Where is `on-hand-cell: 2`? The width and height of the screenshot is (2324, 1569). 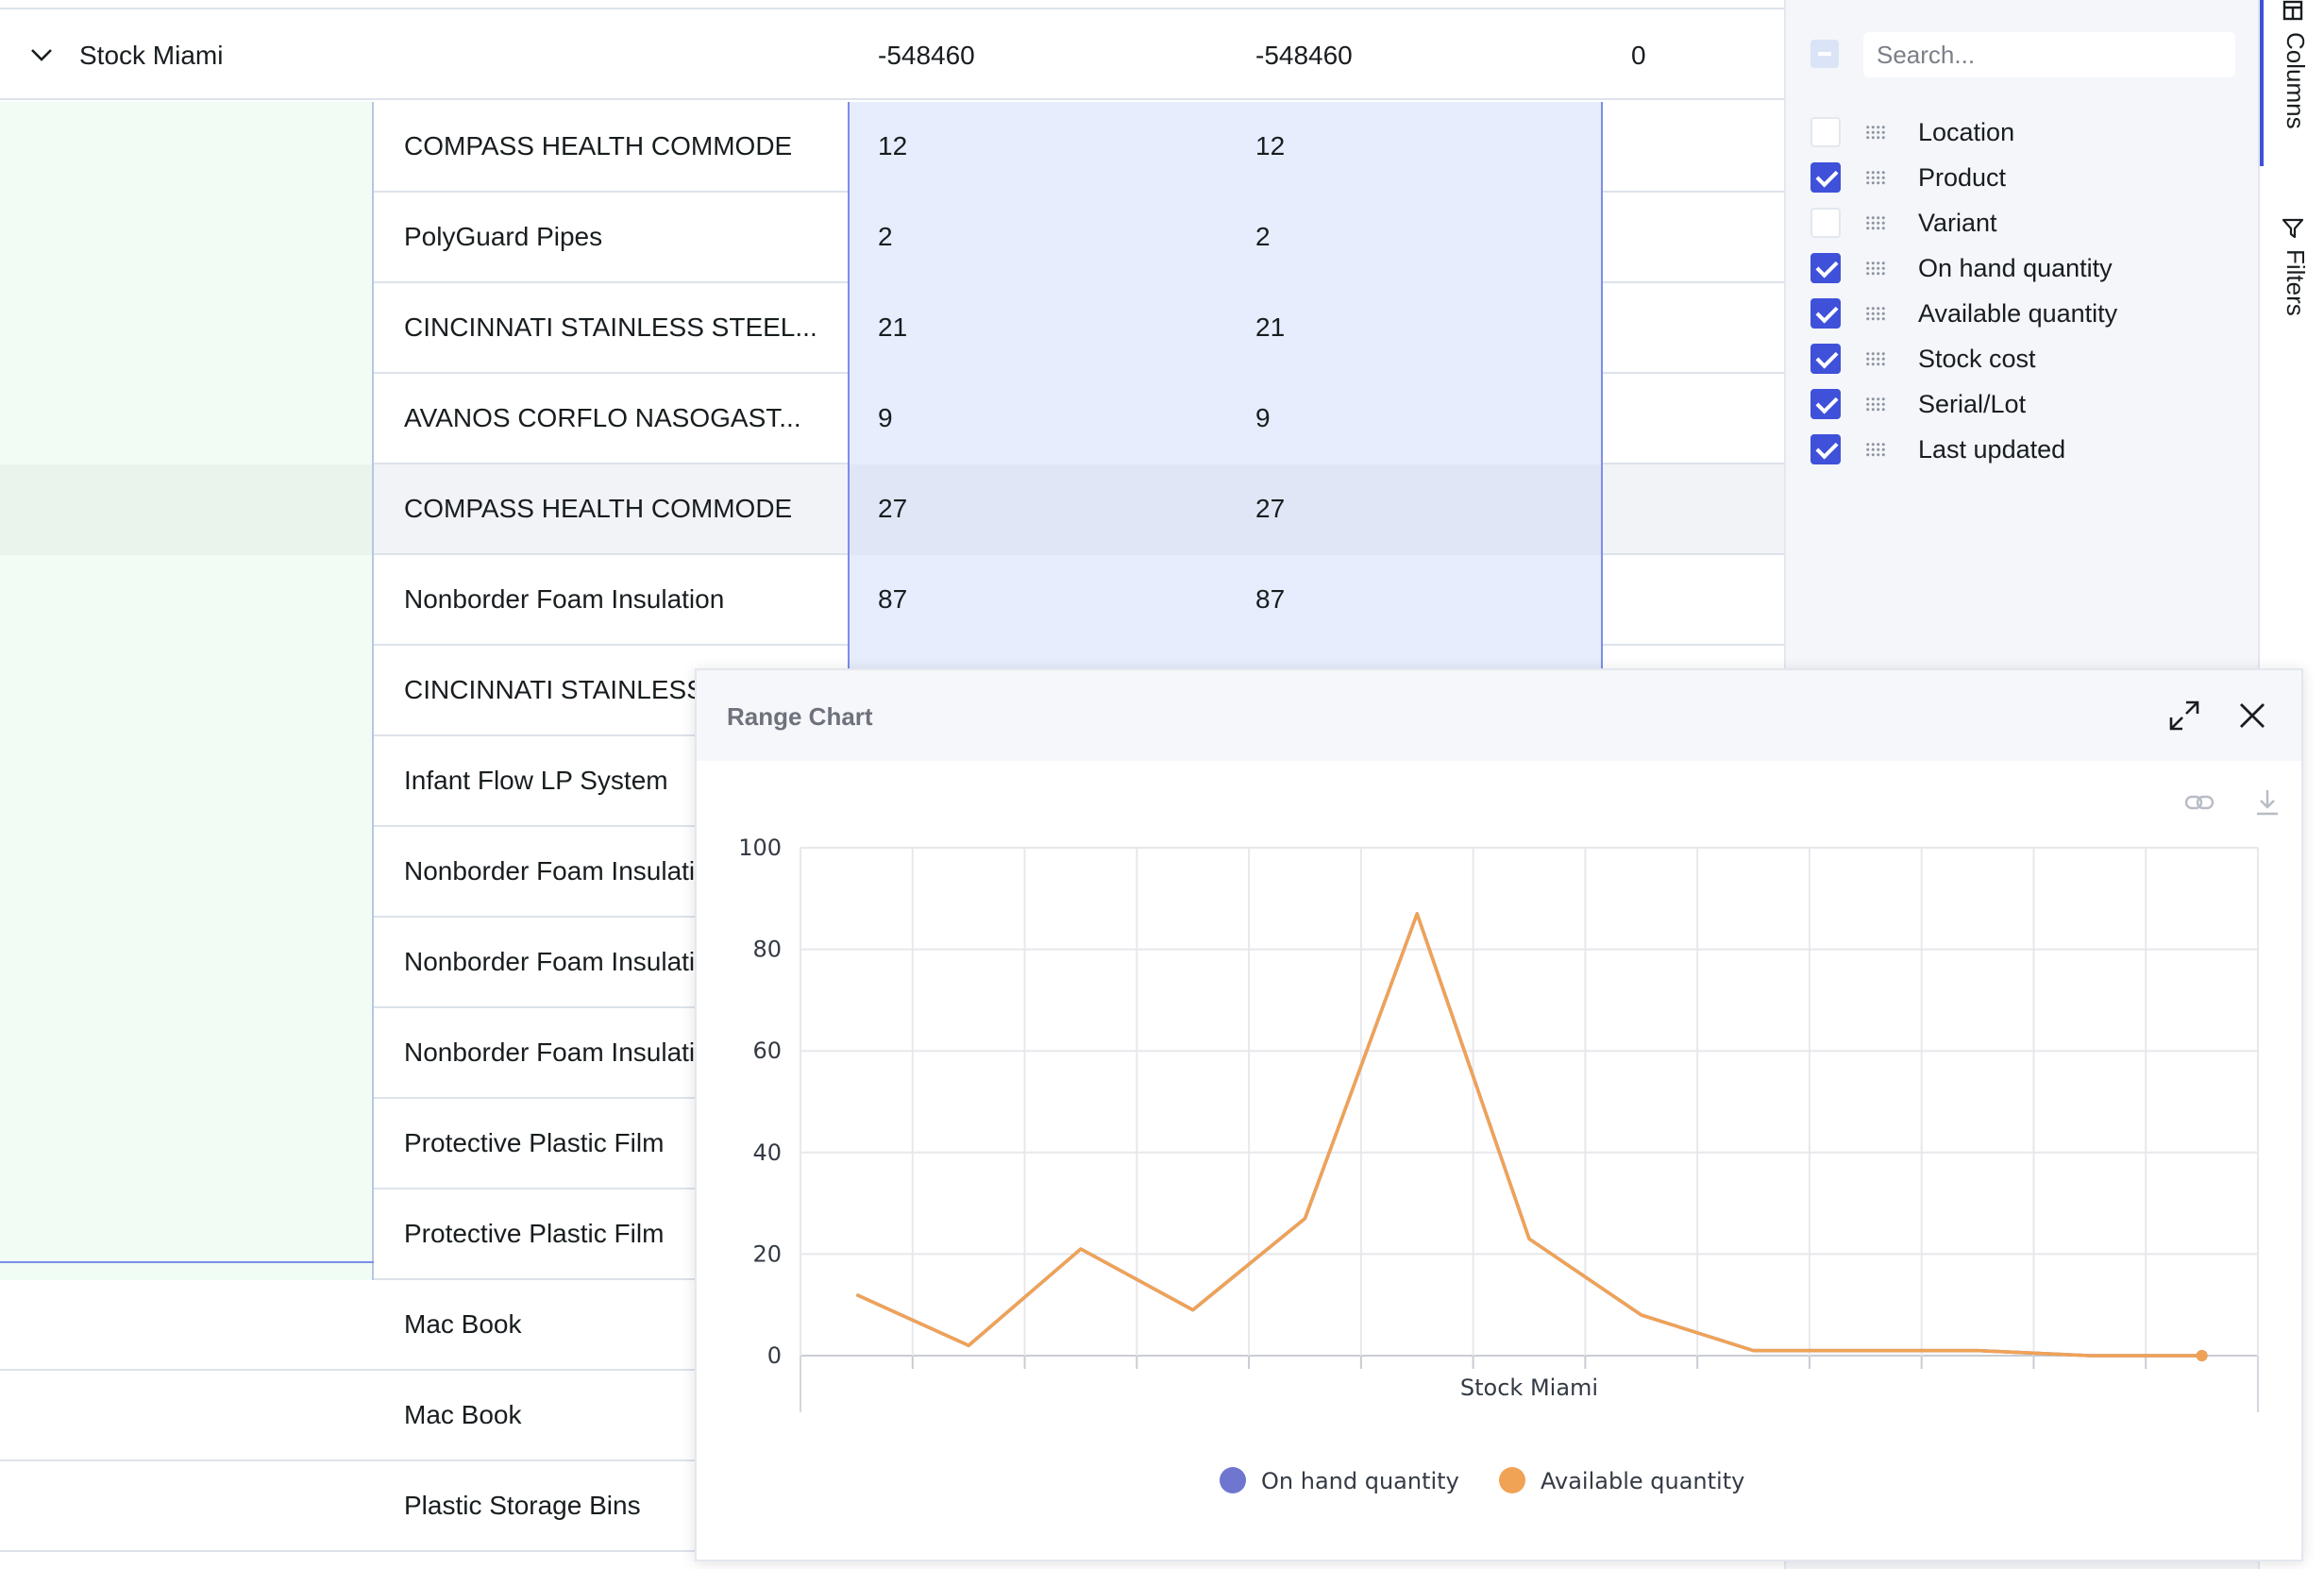
on-hand-cell: 2 is located at coordinates (885, 236).